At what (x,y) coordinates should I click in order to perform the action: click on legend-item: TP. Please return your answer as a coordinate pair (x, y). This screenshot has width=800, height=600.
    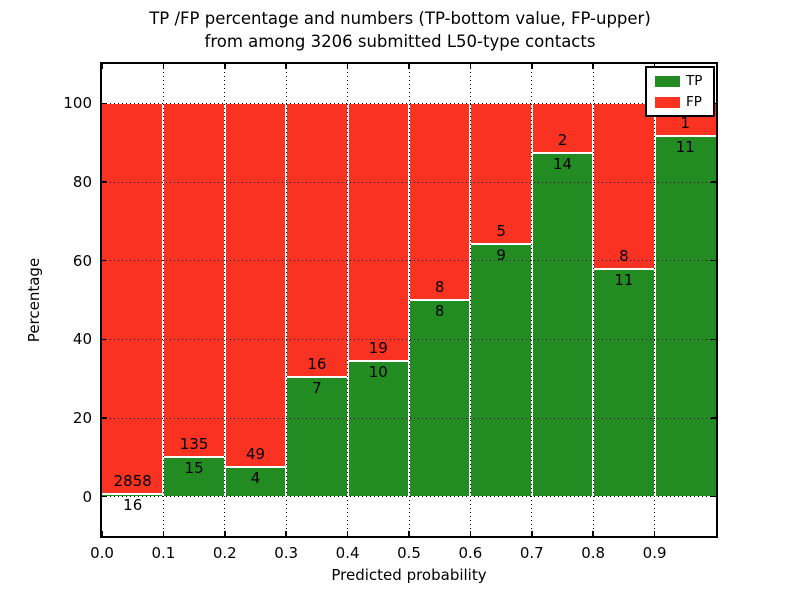
    Looking at the image, I should click on (680, 81).